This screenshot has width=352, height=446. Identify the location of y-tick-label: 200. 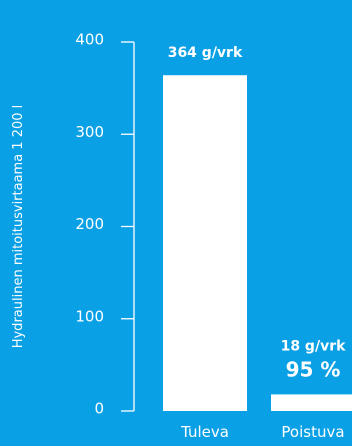
(89, 224).